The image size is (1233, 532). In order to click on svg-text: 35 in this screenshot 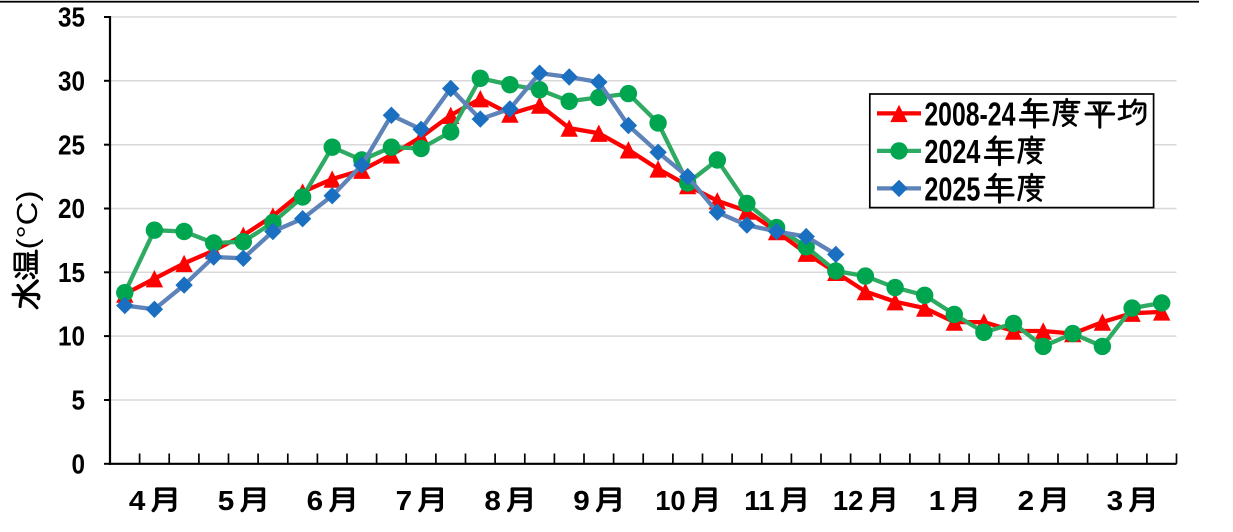, I will do `click(71, 17)`.